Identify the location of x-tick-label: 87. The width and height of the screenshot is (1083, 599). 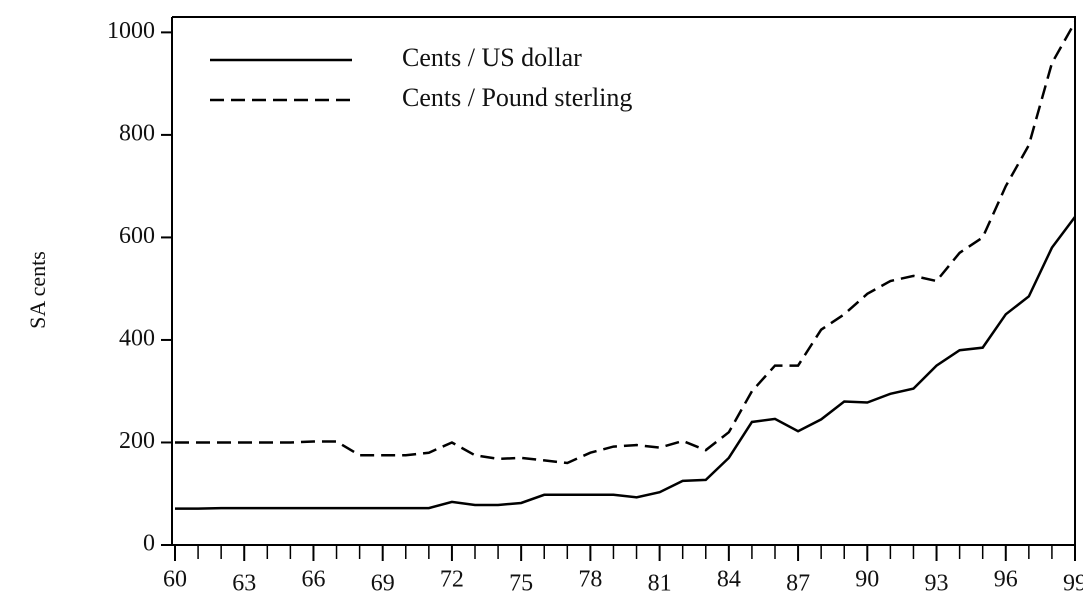
(798, 584).